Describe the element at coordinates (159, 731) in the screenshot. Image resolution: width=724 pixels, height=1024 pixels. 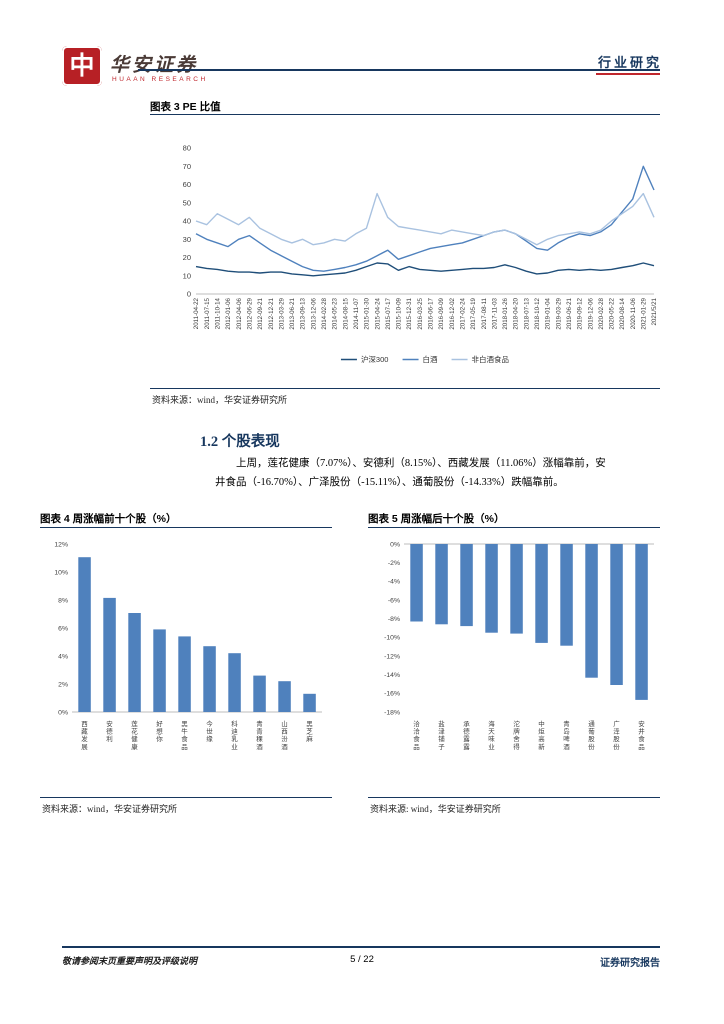
I see `svg-text: 想` at that location.